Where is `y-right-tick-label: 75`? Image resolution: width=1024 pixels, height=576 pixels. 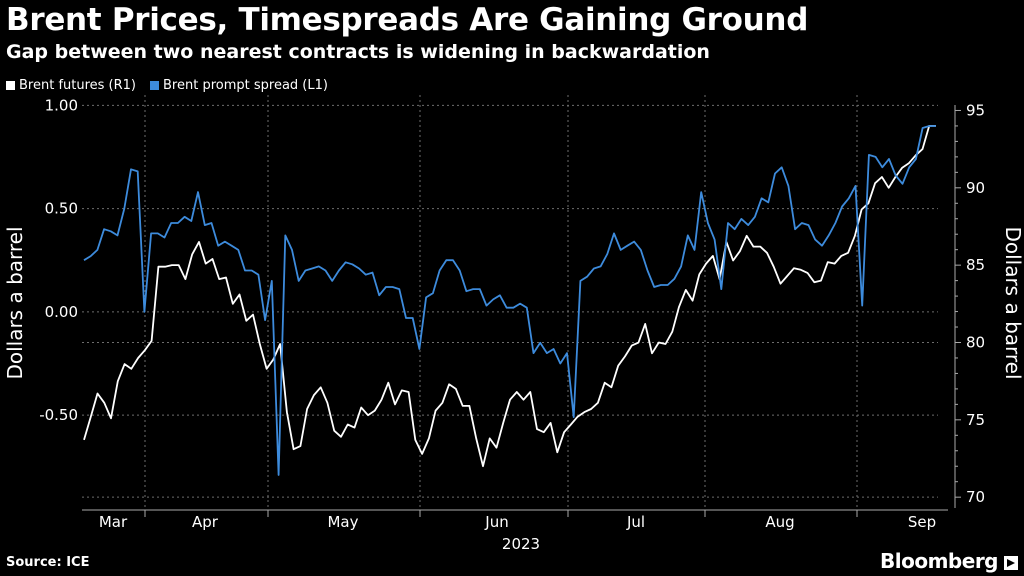 y-right-tick-label: 75 is located at coordinates (975, 420).